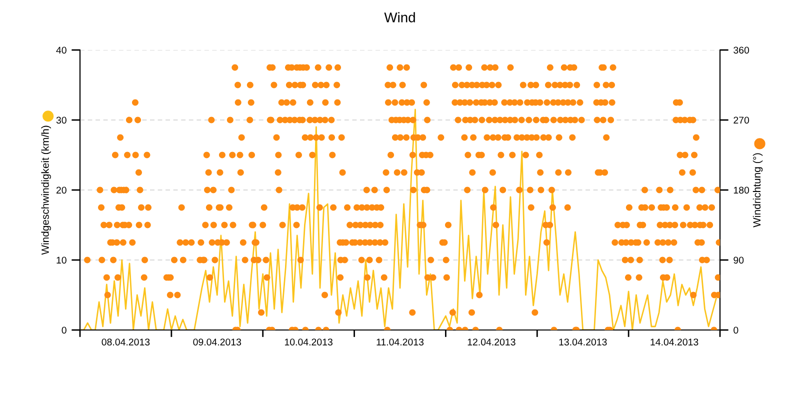  I want to click on y-tick-label: 20, so click(61, 190).